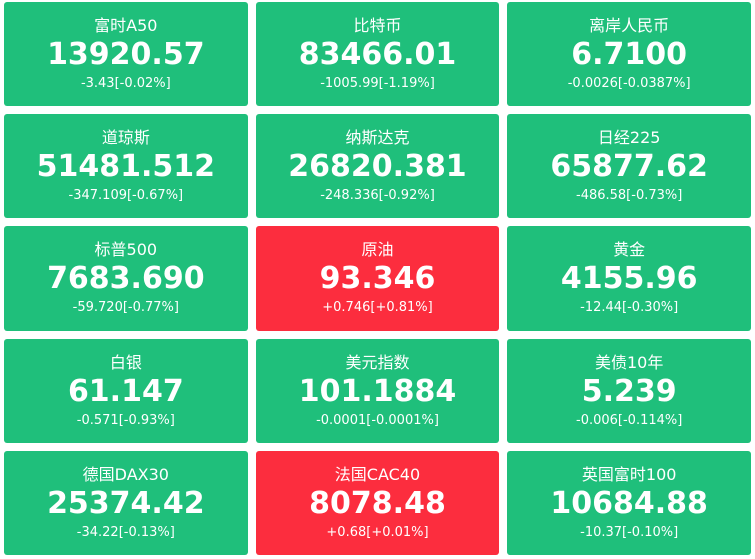  What do you see at coordinates (629, 26) in the screenshot?
I see `quote-name: 离岸人民币` at bounding box center [629, 26].